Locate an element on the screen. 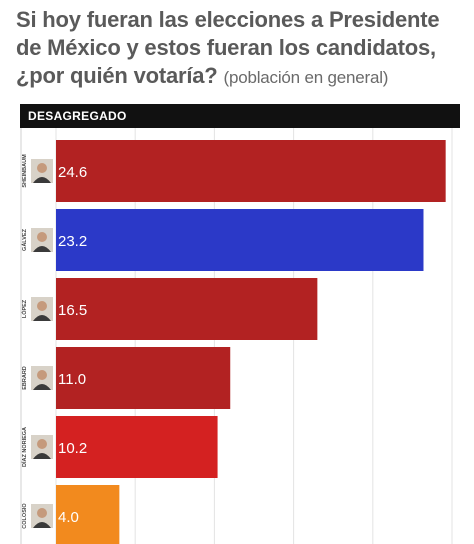  category-label-2: LÓPEZ is located at coordinates (24, 308).